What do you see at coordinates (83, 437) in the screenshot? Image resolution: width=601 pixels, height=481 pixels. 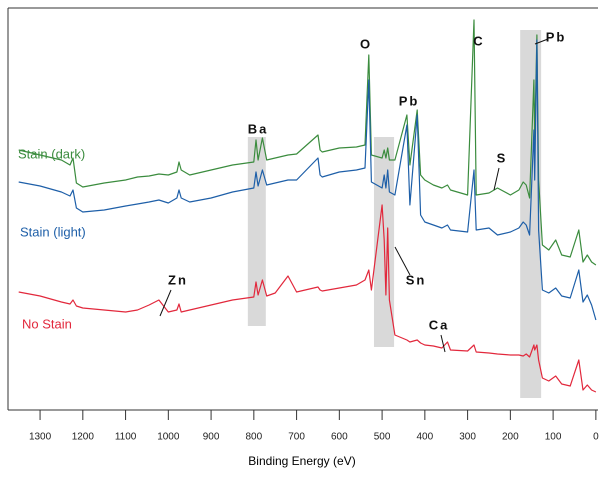 I see `x-tick-label: 1200` at bounding box center [83, 437].